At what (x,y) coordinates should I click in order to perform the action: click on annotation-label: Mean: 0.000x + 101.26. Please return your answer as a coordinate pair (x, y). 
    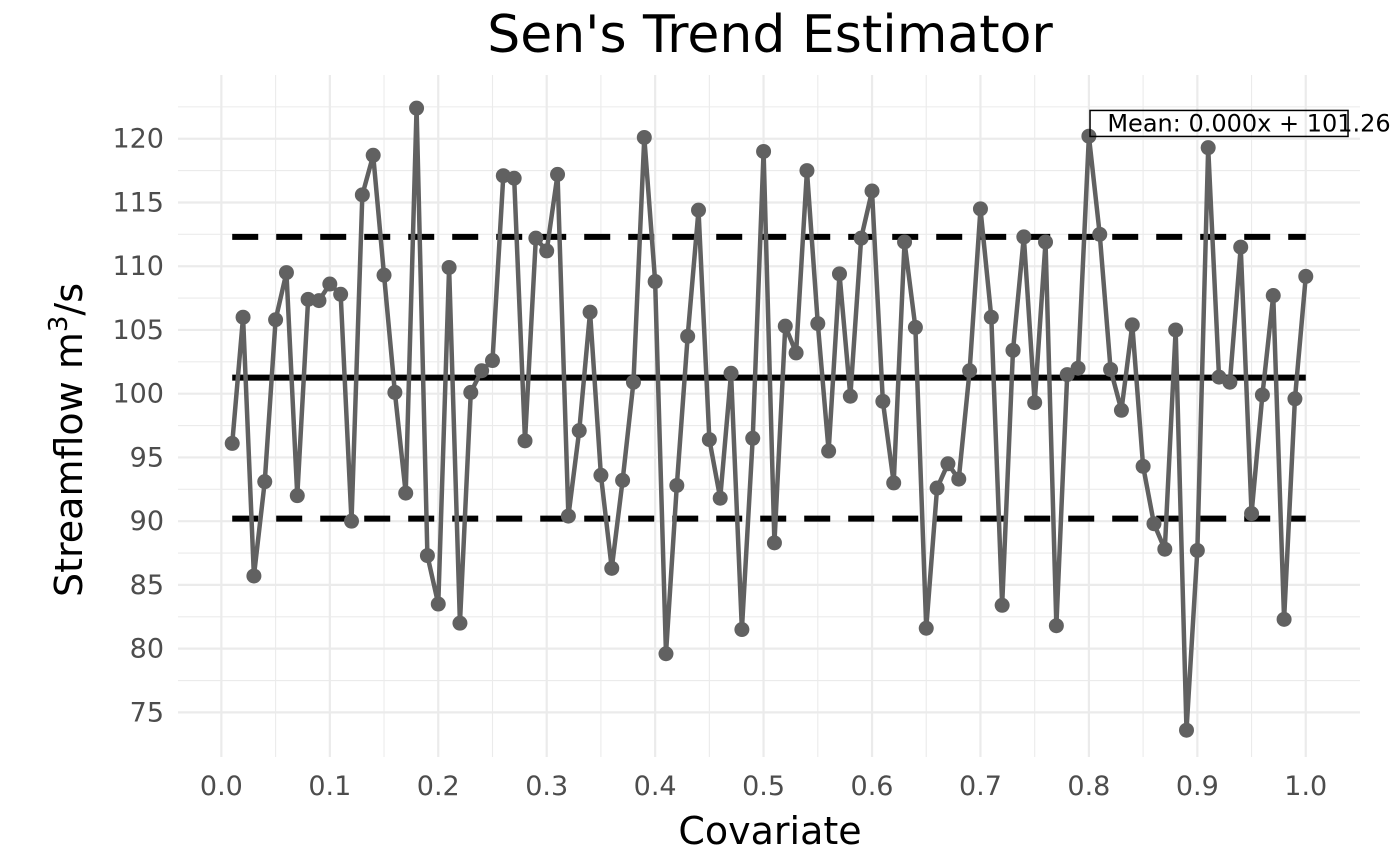
    Looking at the image, I should click on (1248, 123).